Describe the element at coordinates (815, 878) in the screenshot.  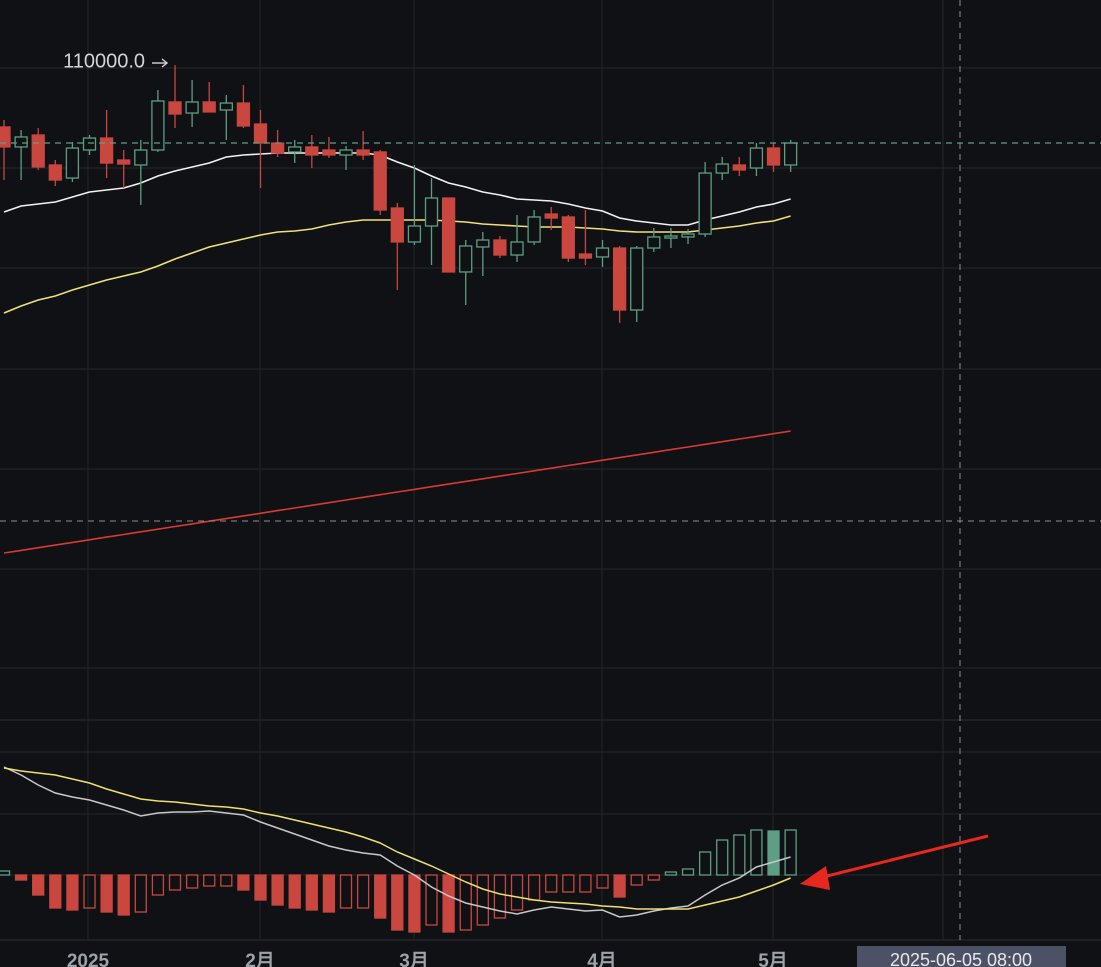
I see `arrow-head` at that location.